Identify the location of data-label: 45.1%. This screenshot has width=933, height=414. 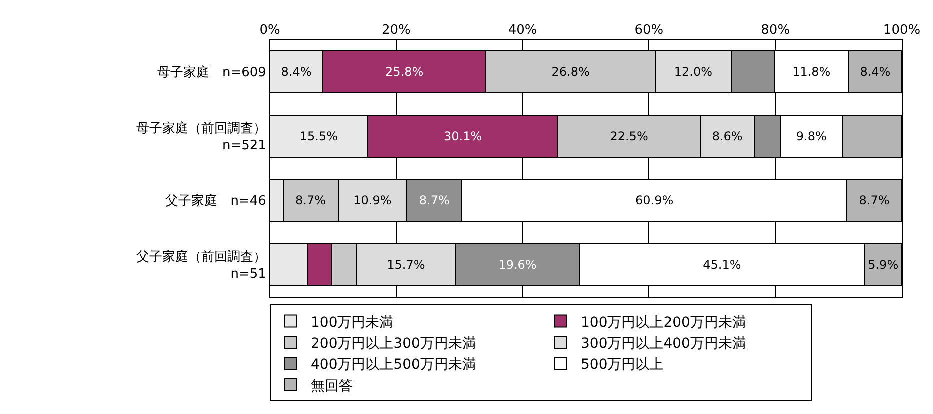
(722, 265).